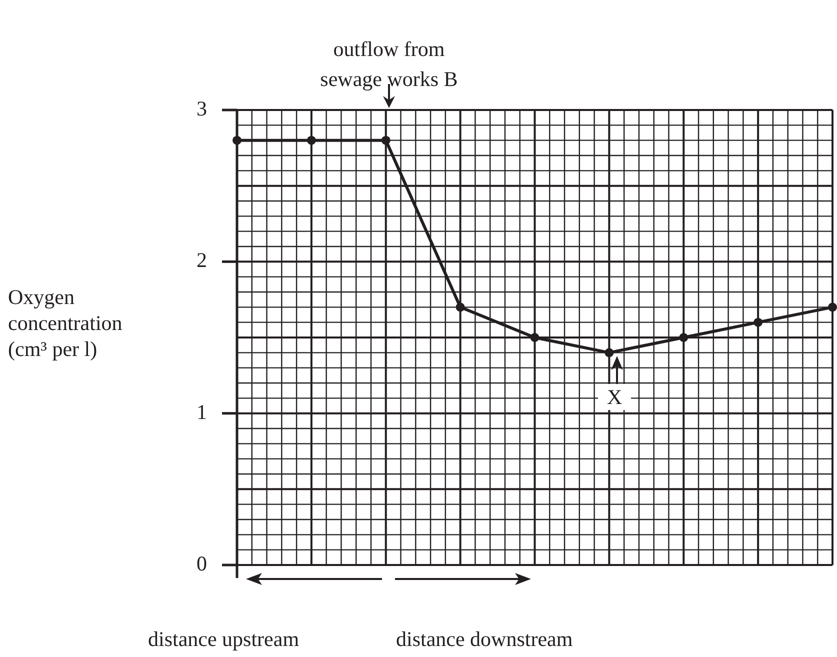  What do you see at coordinates (389, 64) in the screenshot?
I see `text: outflow from sewage works B` at bounding box center [389, 64].